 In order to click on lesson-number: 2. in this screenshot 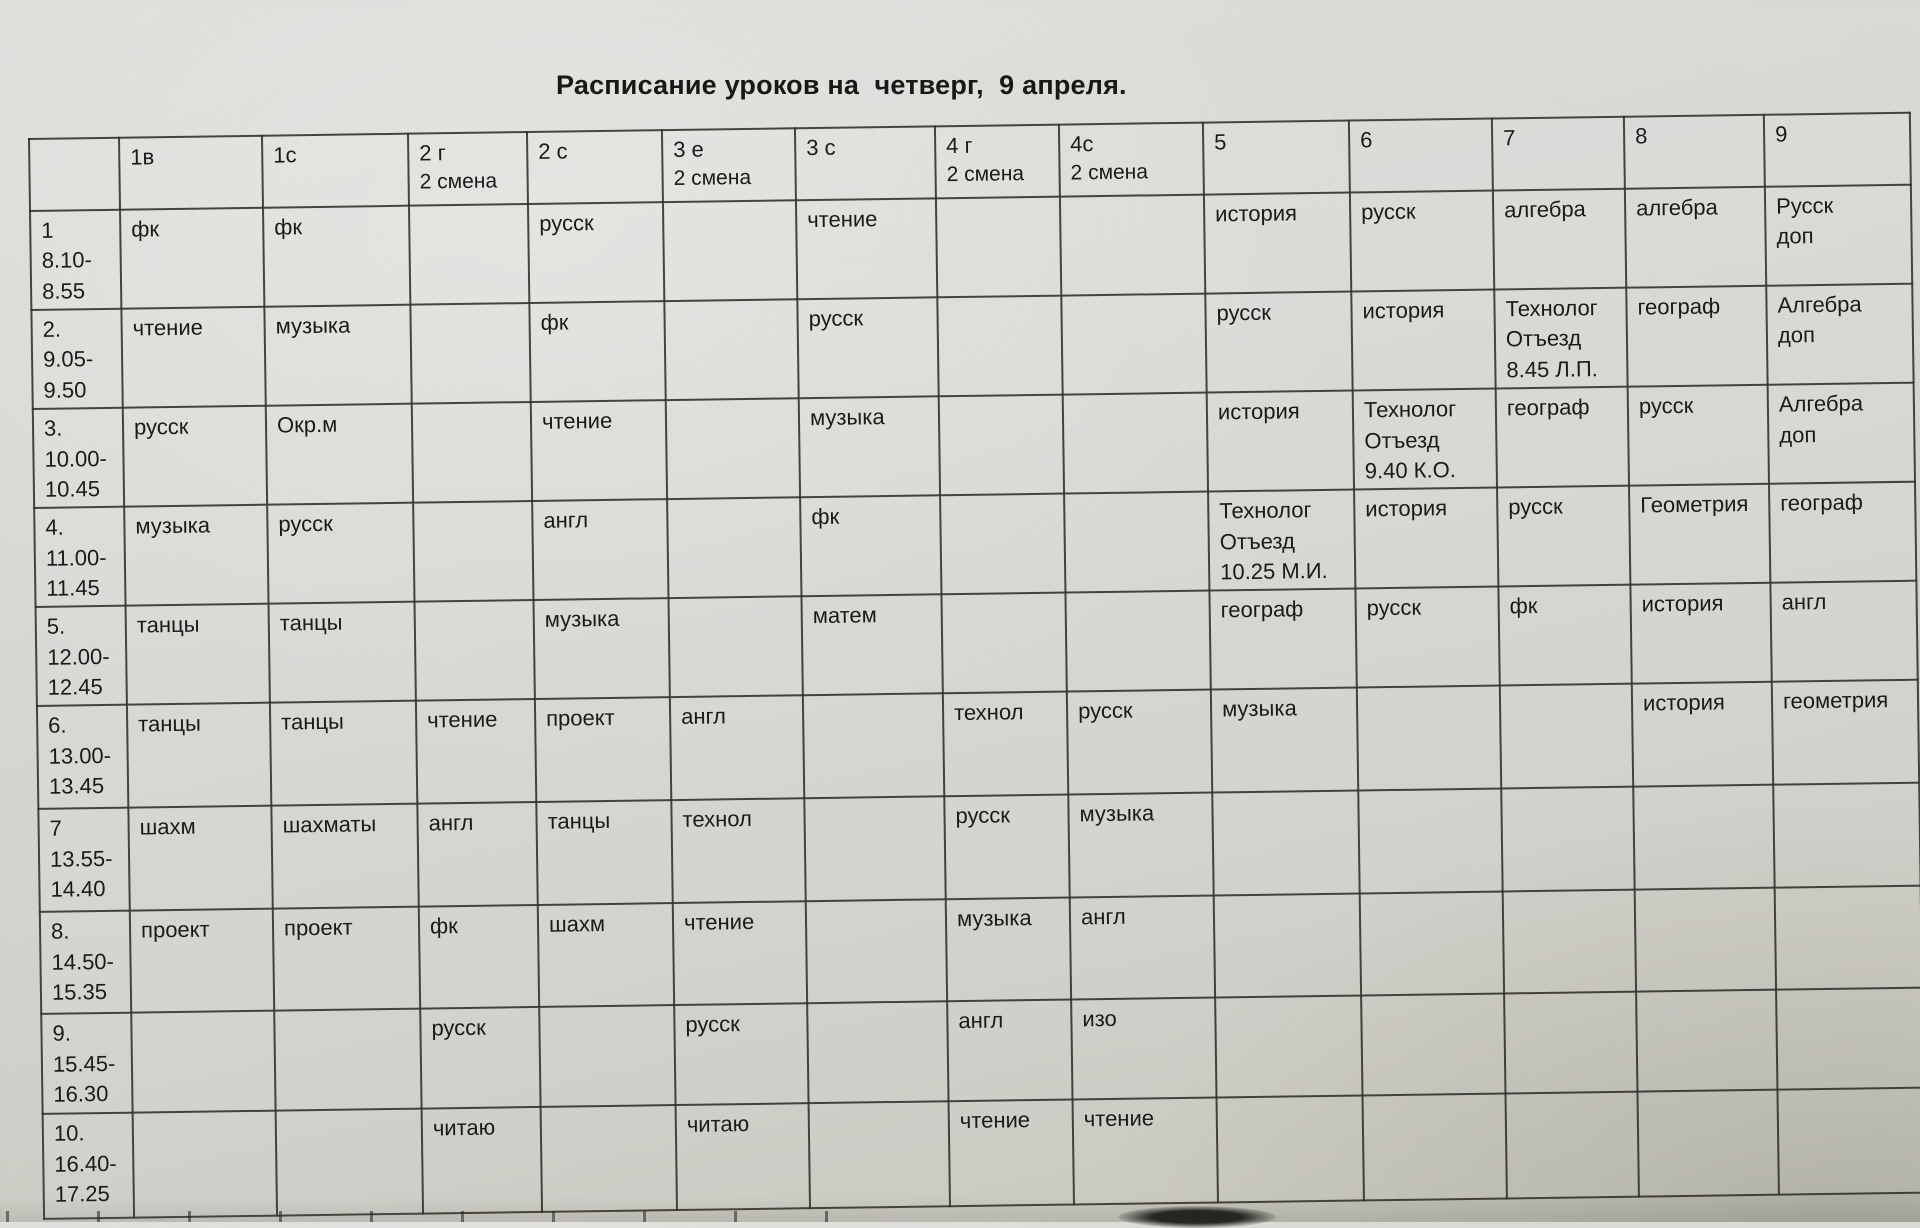, I will do `click(52, 329)`.